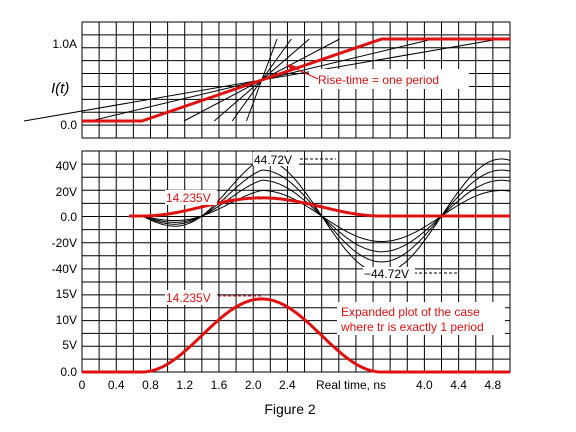  I want to click on x-tick-label: 1.6, so click(219, 385).